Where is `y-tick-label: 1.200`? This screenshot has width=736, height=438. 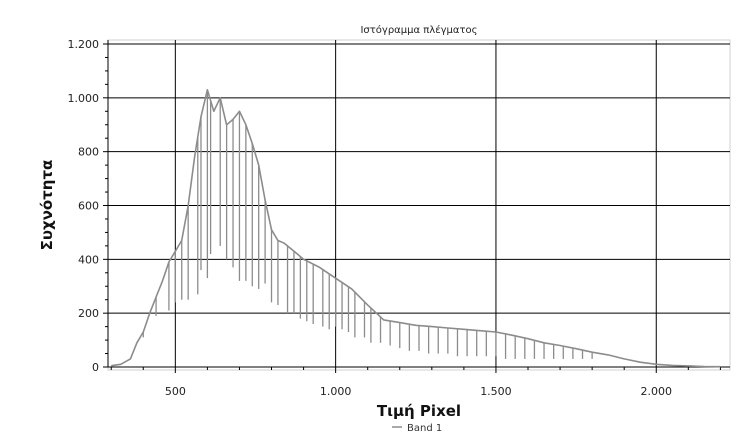 y-tick-label: 1.200 is located at coordinates (84, 44).